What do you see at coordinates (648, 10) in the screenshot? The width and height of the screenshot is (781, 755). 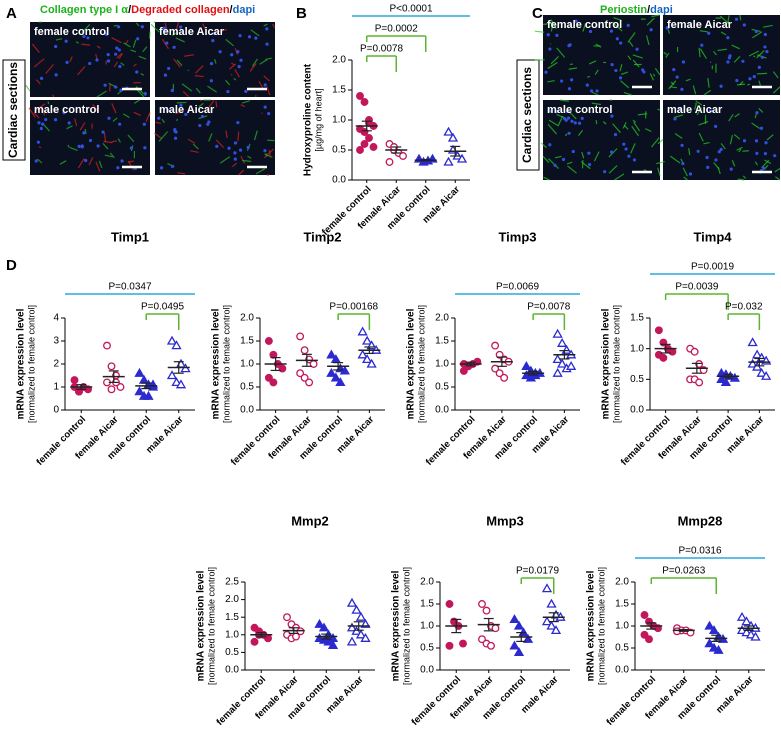 I see `title-part: /` at bounding box center [648, 10].